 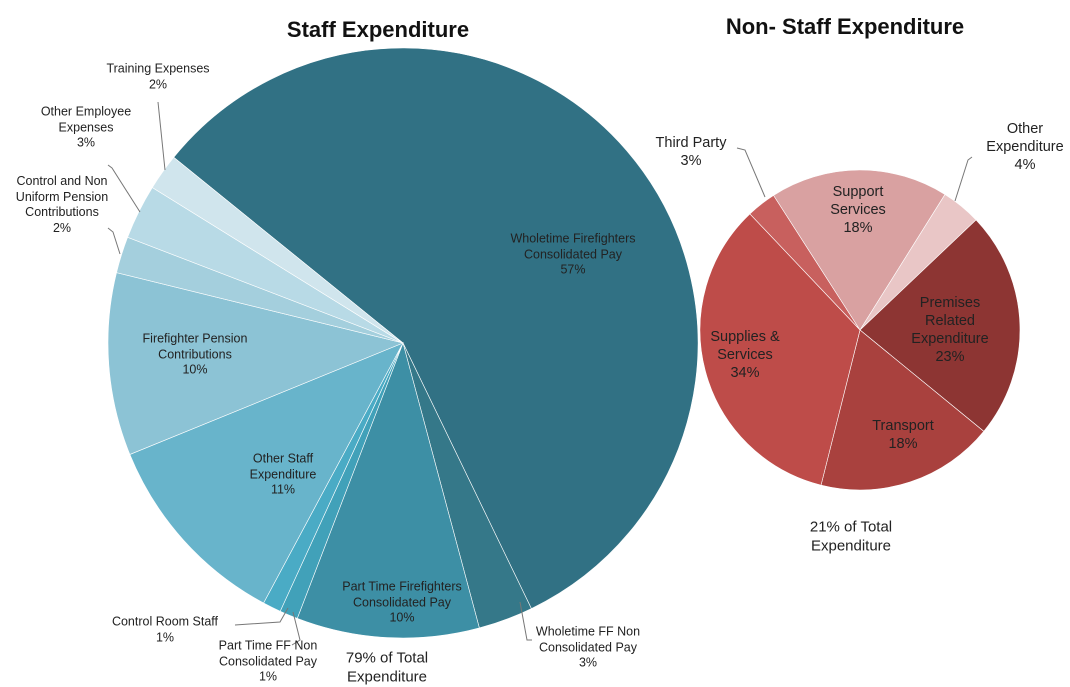 What do you see at coordinates (1025, 165) in the screenshot?
I see `slice-value: 4%` at bounding box center [1025, 165].